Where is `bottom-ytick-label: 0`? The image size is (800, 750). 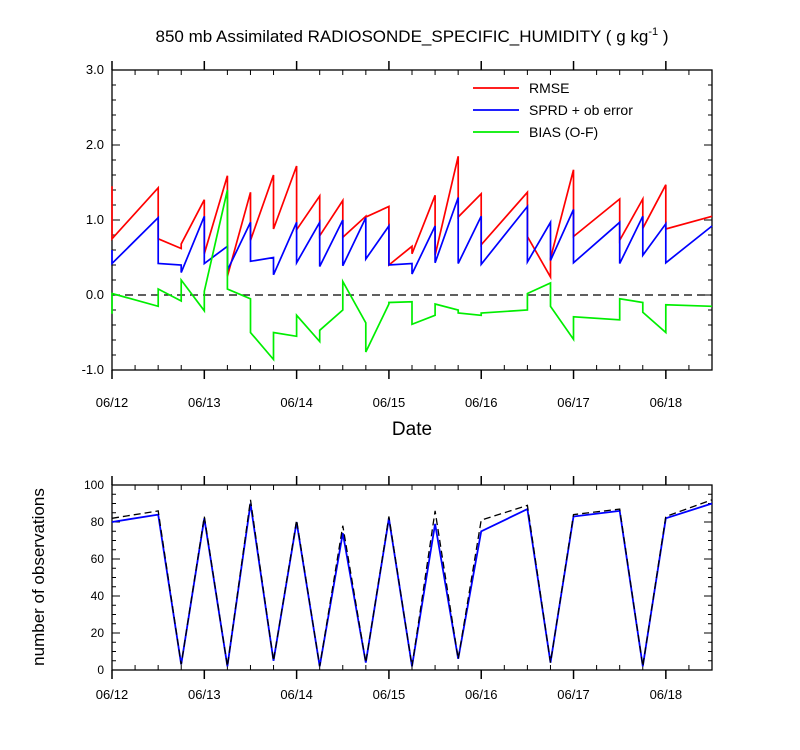
bottom-ytick-label: 0 is located at coordinates (100, 670).